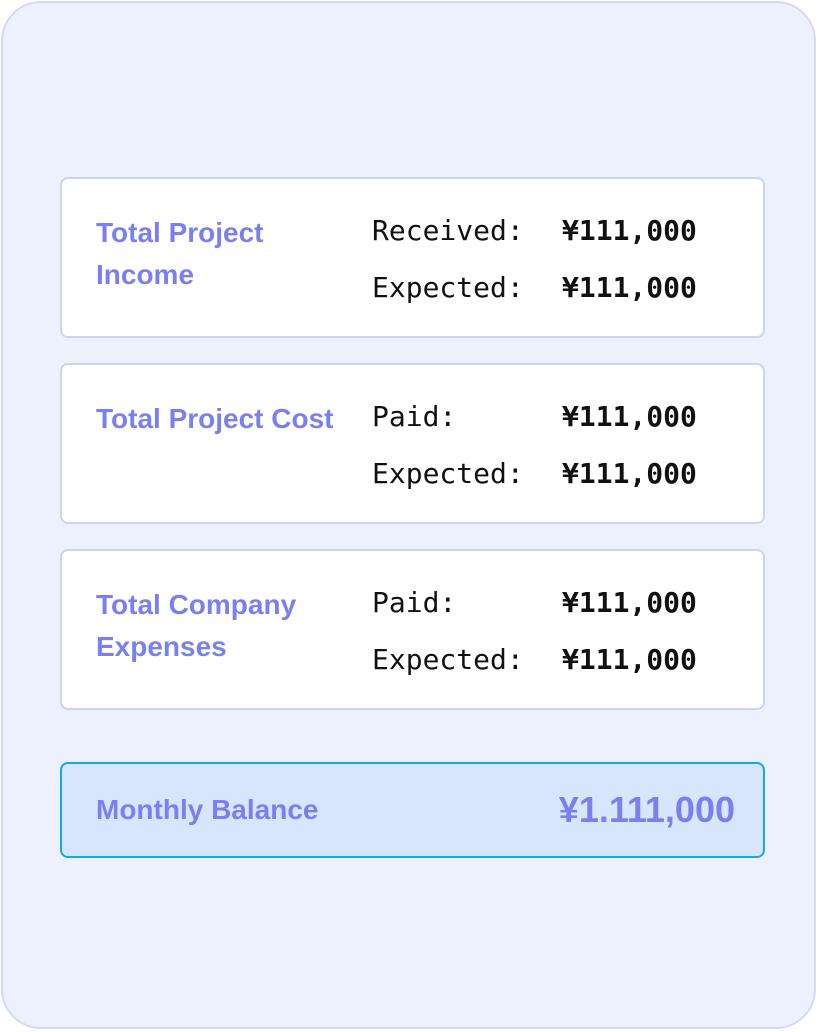 Image resolution: width=819 pixels, height=1032 pixels. I want to click on row-label: Received:, so click(448, 230).